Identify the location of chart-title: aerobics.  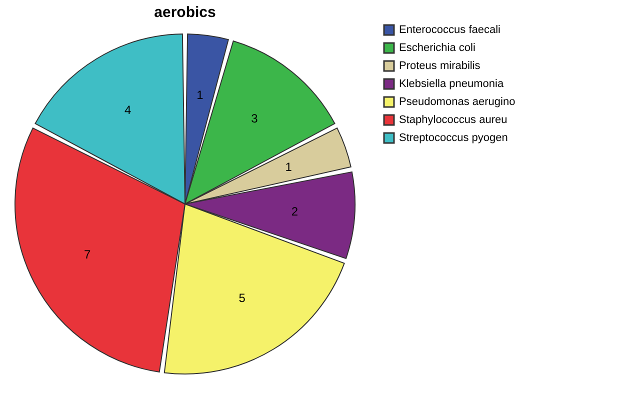
(185, 12).